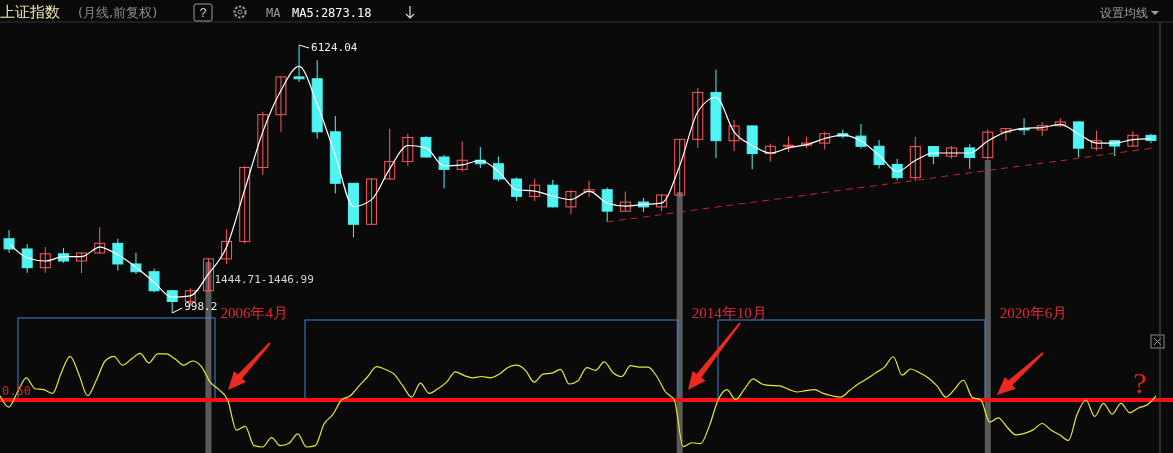 This screenshot has height=453, width=1173. What do you see at coordinates (1033, 313) in the screenshot?
I see `annotation: 2020年6月` at bounding box center [1033, 313].